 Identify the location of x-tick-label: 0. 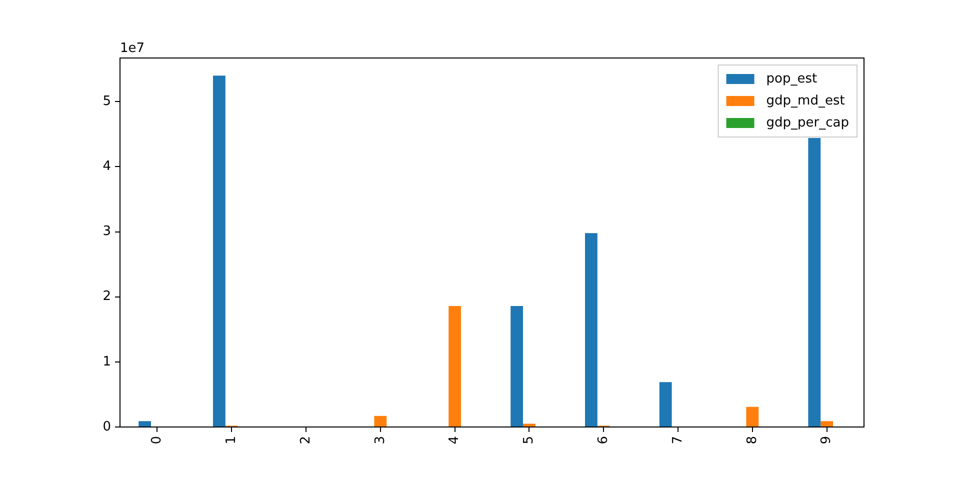
(157, 440).